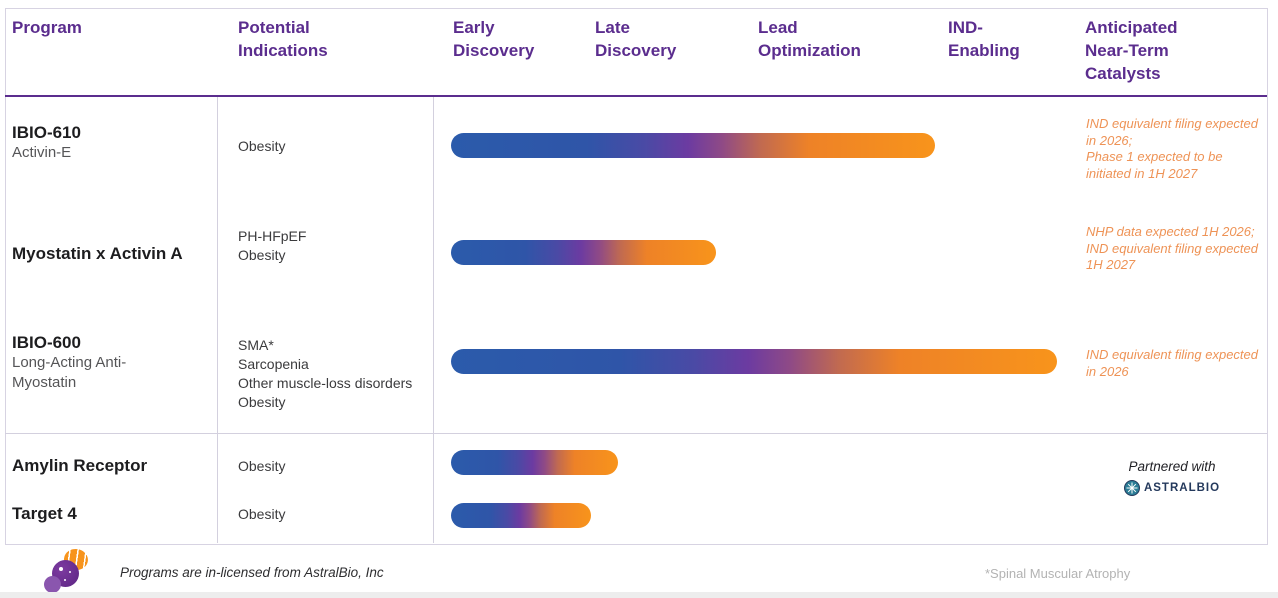  I want to click on column-header-catalysts: Anticipated Near-Term Catalysts, so click(1131, 50).